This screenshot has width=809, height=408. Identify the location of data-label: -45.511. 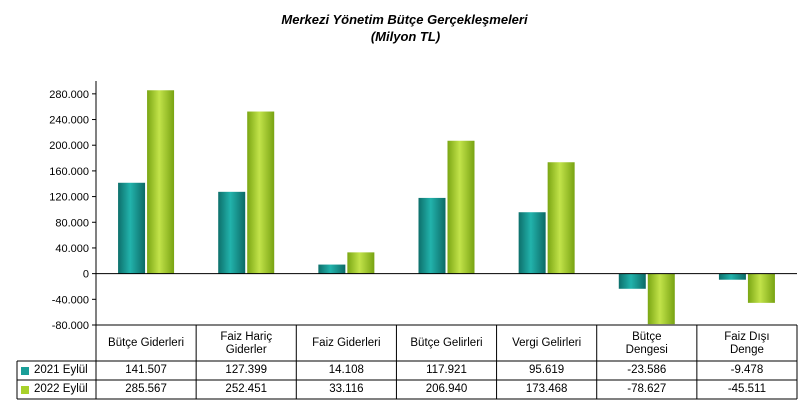
(746, 389).